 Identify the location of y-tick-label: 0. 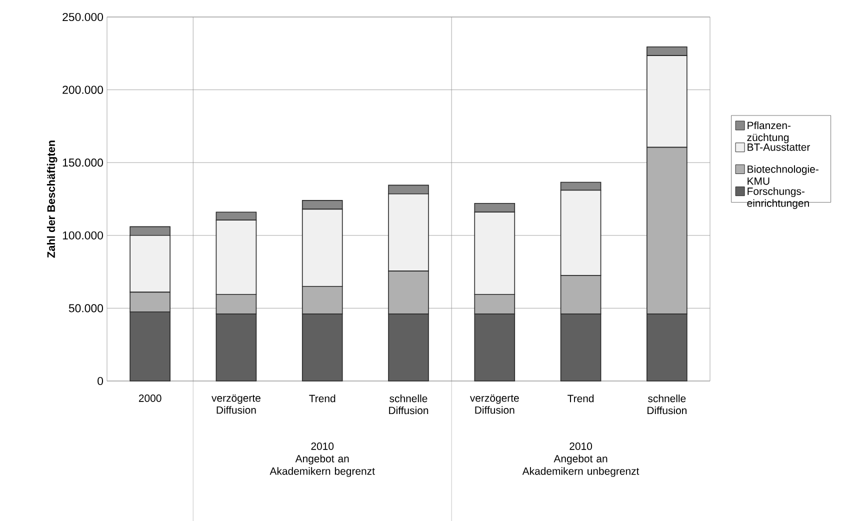
(101, 381).